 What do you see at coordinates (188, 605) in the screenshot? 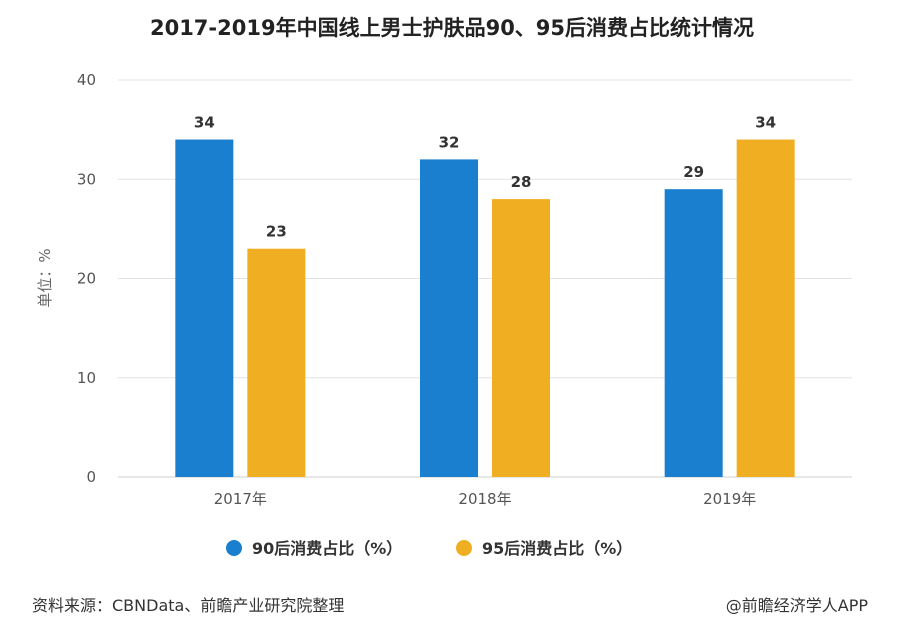
I see `source-note: 资料来源：CBNData、前瞻产业研究院整理` at bounding box center [188, 605].